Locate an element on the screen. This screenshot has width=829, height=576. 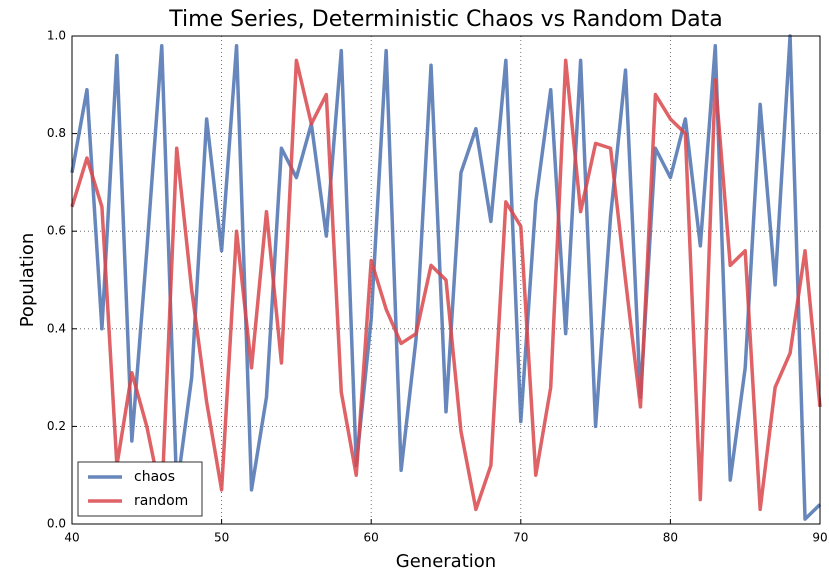
legend-label: random is located at coordinates (161, 501).